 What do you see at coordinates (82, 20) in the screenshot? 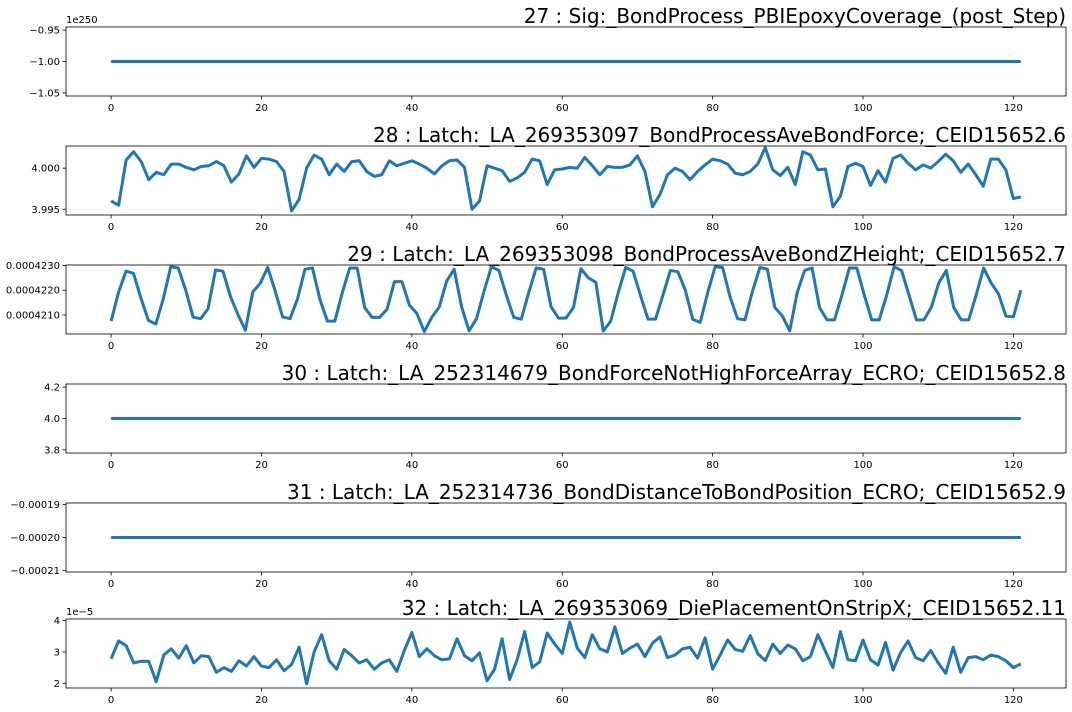
I see `y-offset-label: 1e250` at bounding box center [82, 20].